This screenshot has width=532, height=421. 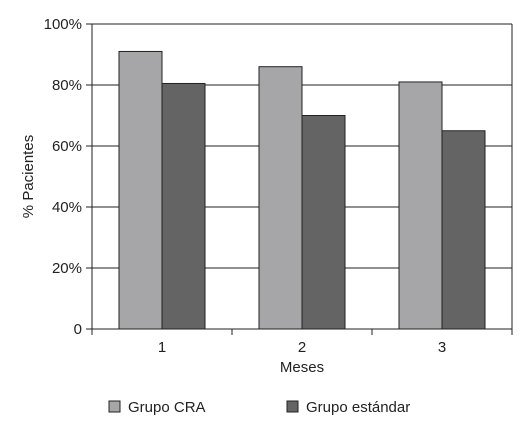 I want to click on x-tick-label: 3, so click(x=442, y=347).